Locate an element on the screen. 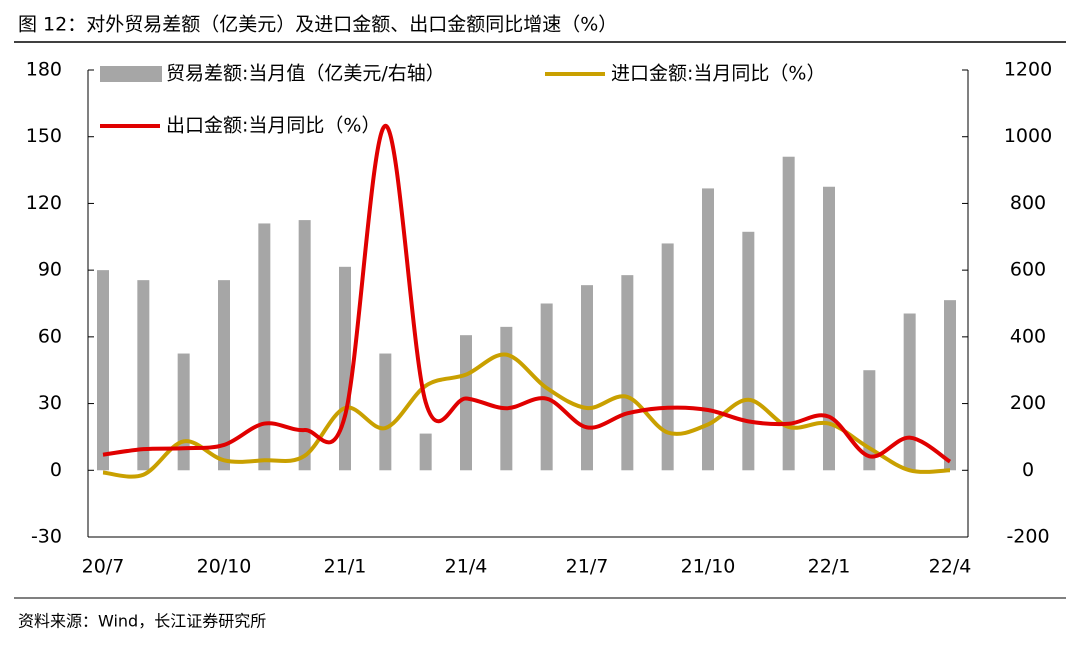 Image resolution: width=1080 pixels, height=647 pixels. y-tick-label: 180 is located at coordinates (44, 70).